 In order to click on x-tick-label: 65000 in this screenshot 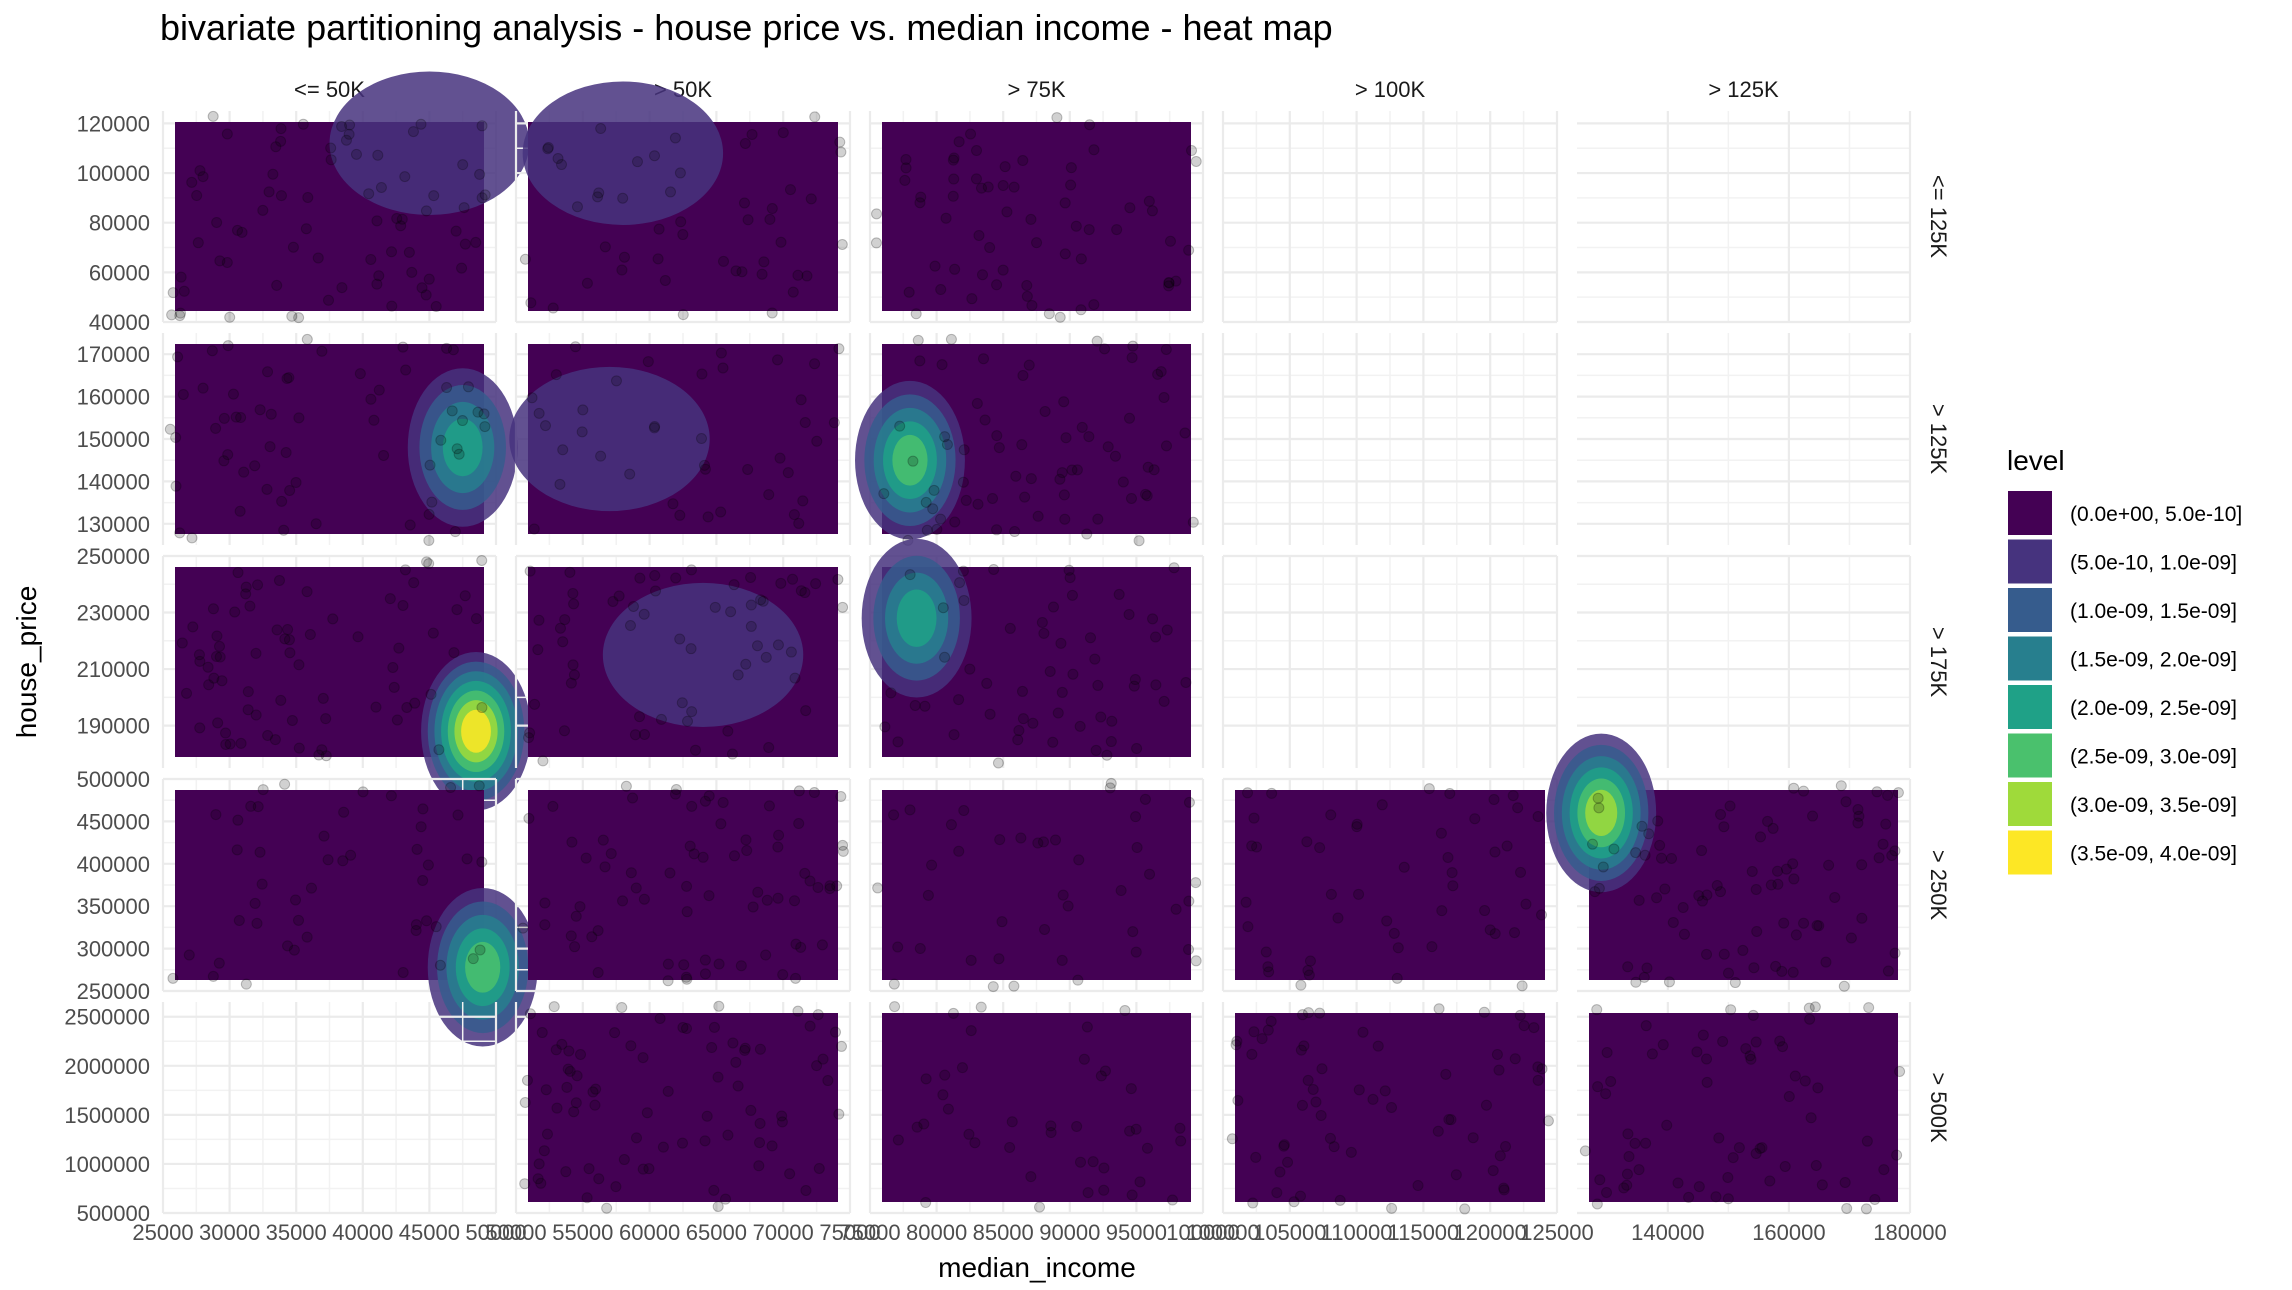, I will do `click(716, 1232)`.